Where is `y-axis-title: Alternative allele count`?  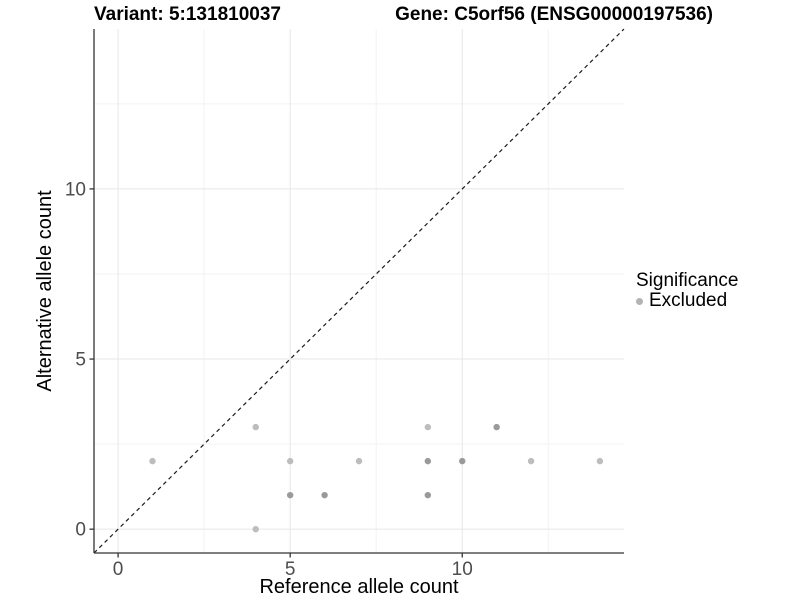 y-axis-title: Alternative allele count is located at coordinates (45, 291).